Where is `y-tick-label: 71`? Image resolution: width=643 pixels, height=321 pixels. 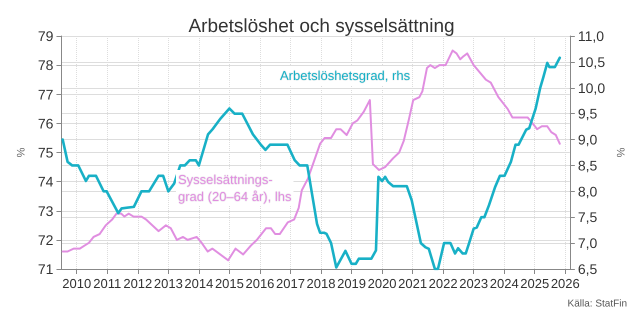
y-tick-label: 71 is located at coordinates (46, 269).